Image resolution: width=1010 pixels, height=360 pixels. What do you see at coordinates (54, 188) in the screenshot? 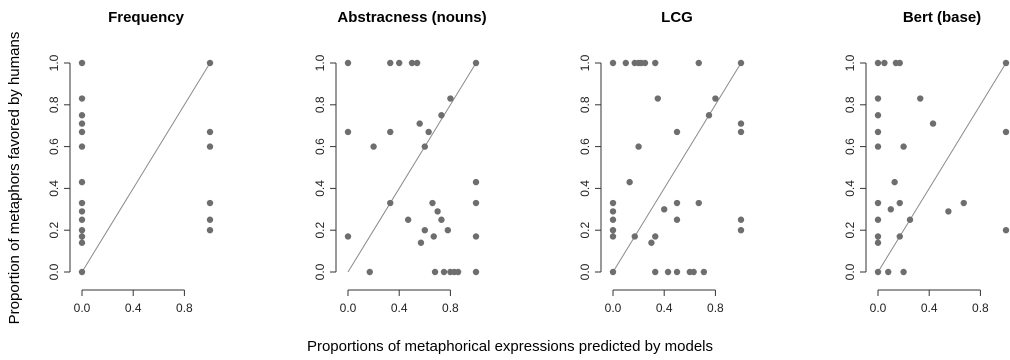
I see `y-tick-label: 0.4` at bounding box center [54, 188].